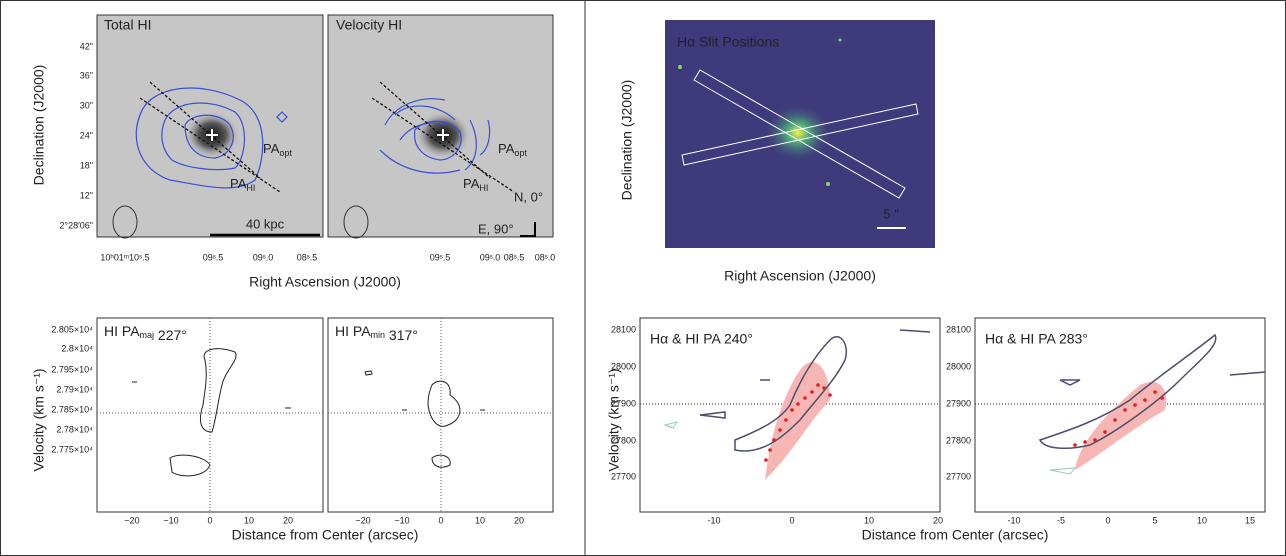 This screenshot has height=556, width=1286. Describe the element at coordinates (325, 126) in the screenshot. I see `hi-images` at that location.